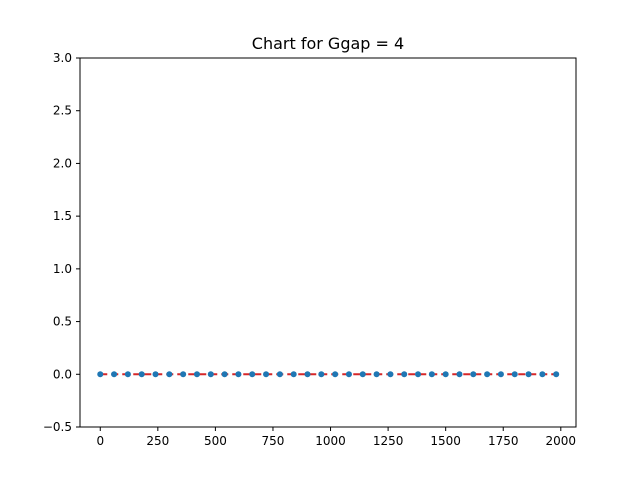 Image resolution: width=640 pixels, height=480 pixels. What do you see at coordinates (62, 163) in the screenshot?
I see `y-tick-label: 2.0` at bounding box center [62, 163].